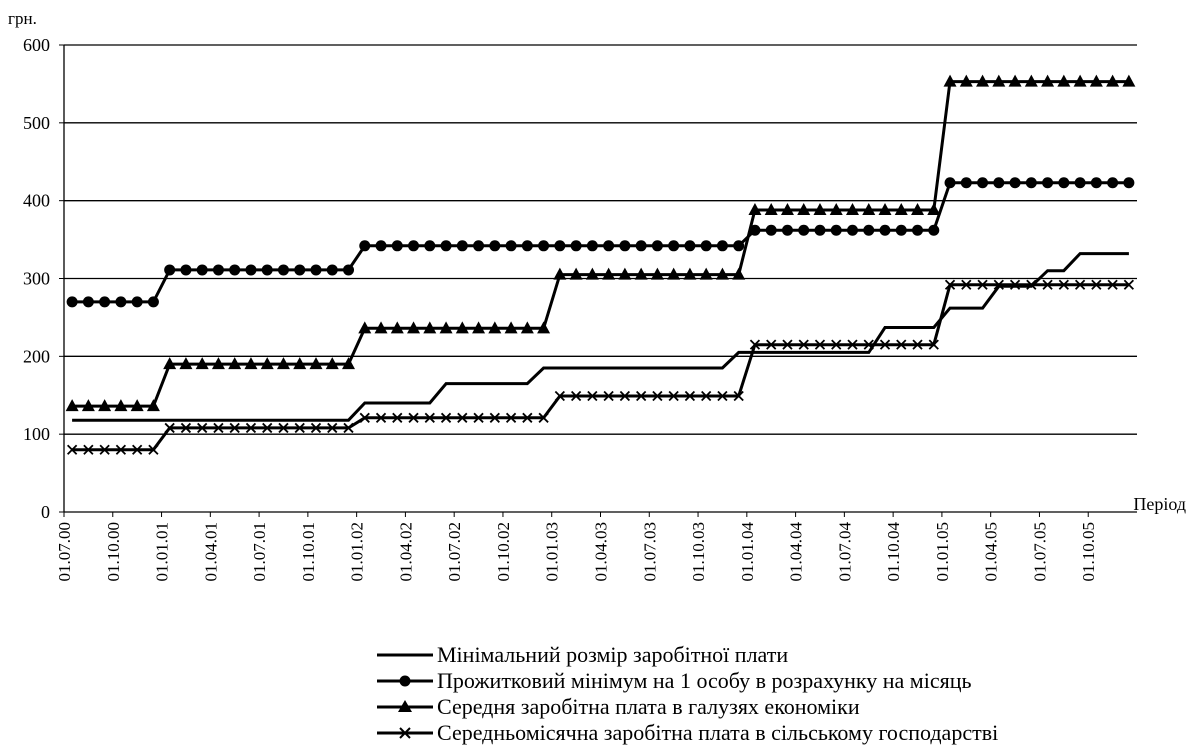 This screenshot has width=1199, height=749. What do you see at coordinates (113, 552) in the screenshot?
I see `x-tick-label: 01.10.00` at bounding box center [113, 552].